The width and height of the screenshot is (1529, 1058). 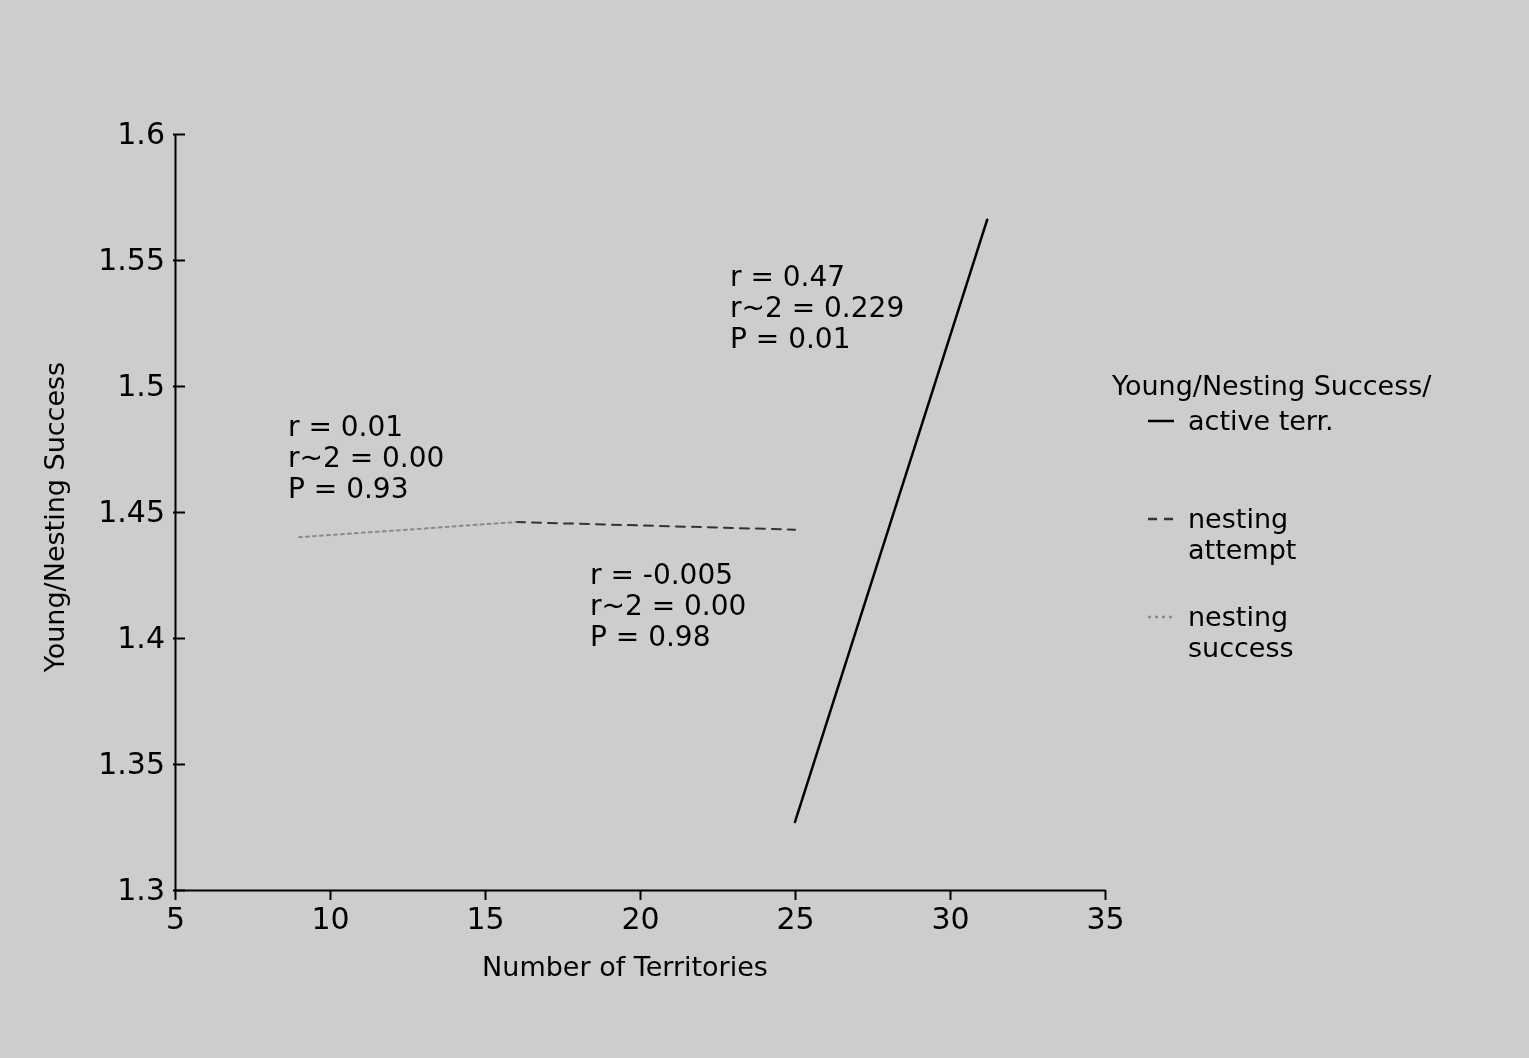 What do you see at coordinates (1261, 420) in the screenshot?
I see `legend-label: active terr.` at bounding box center [1261, 420].